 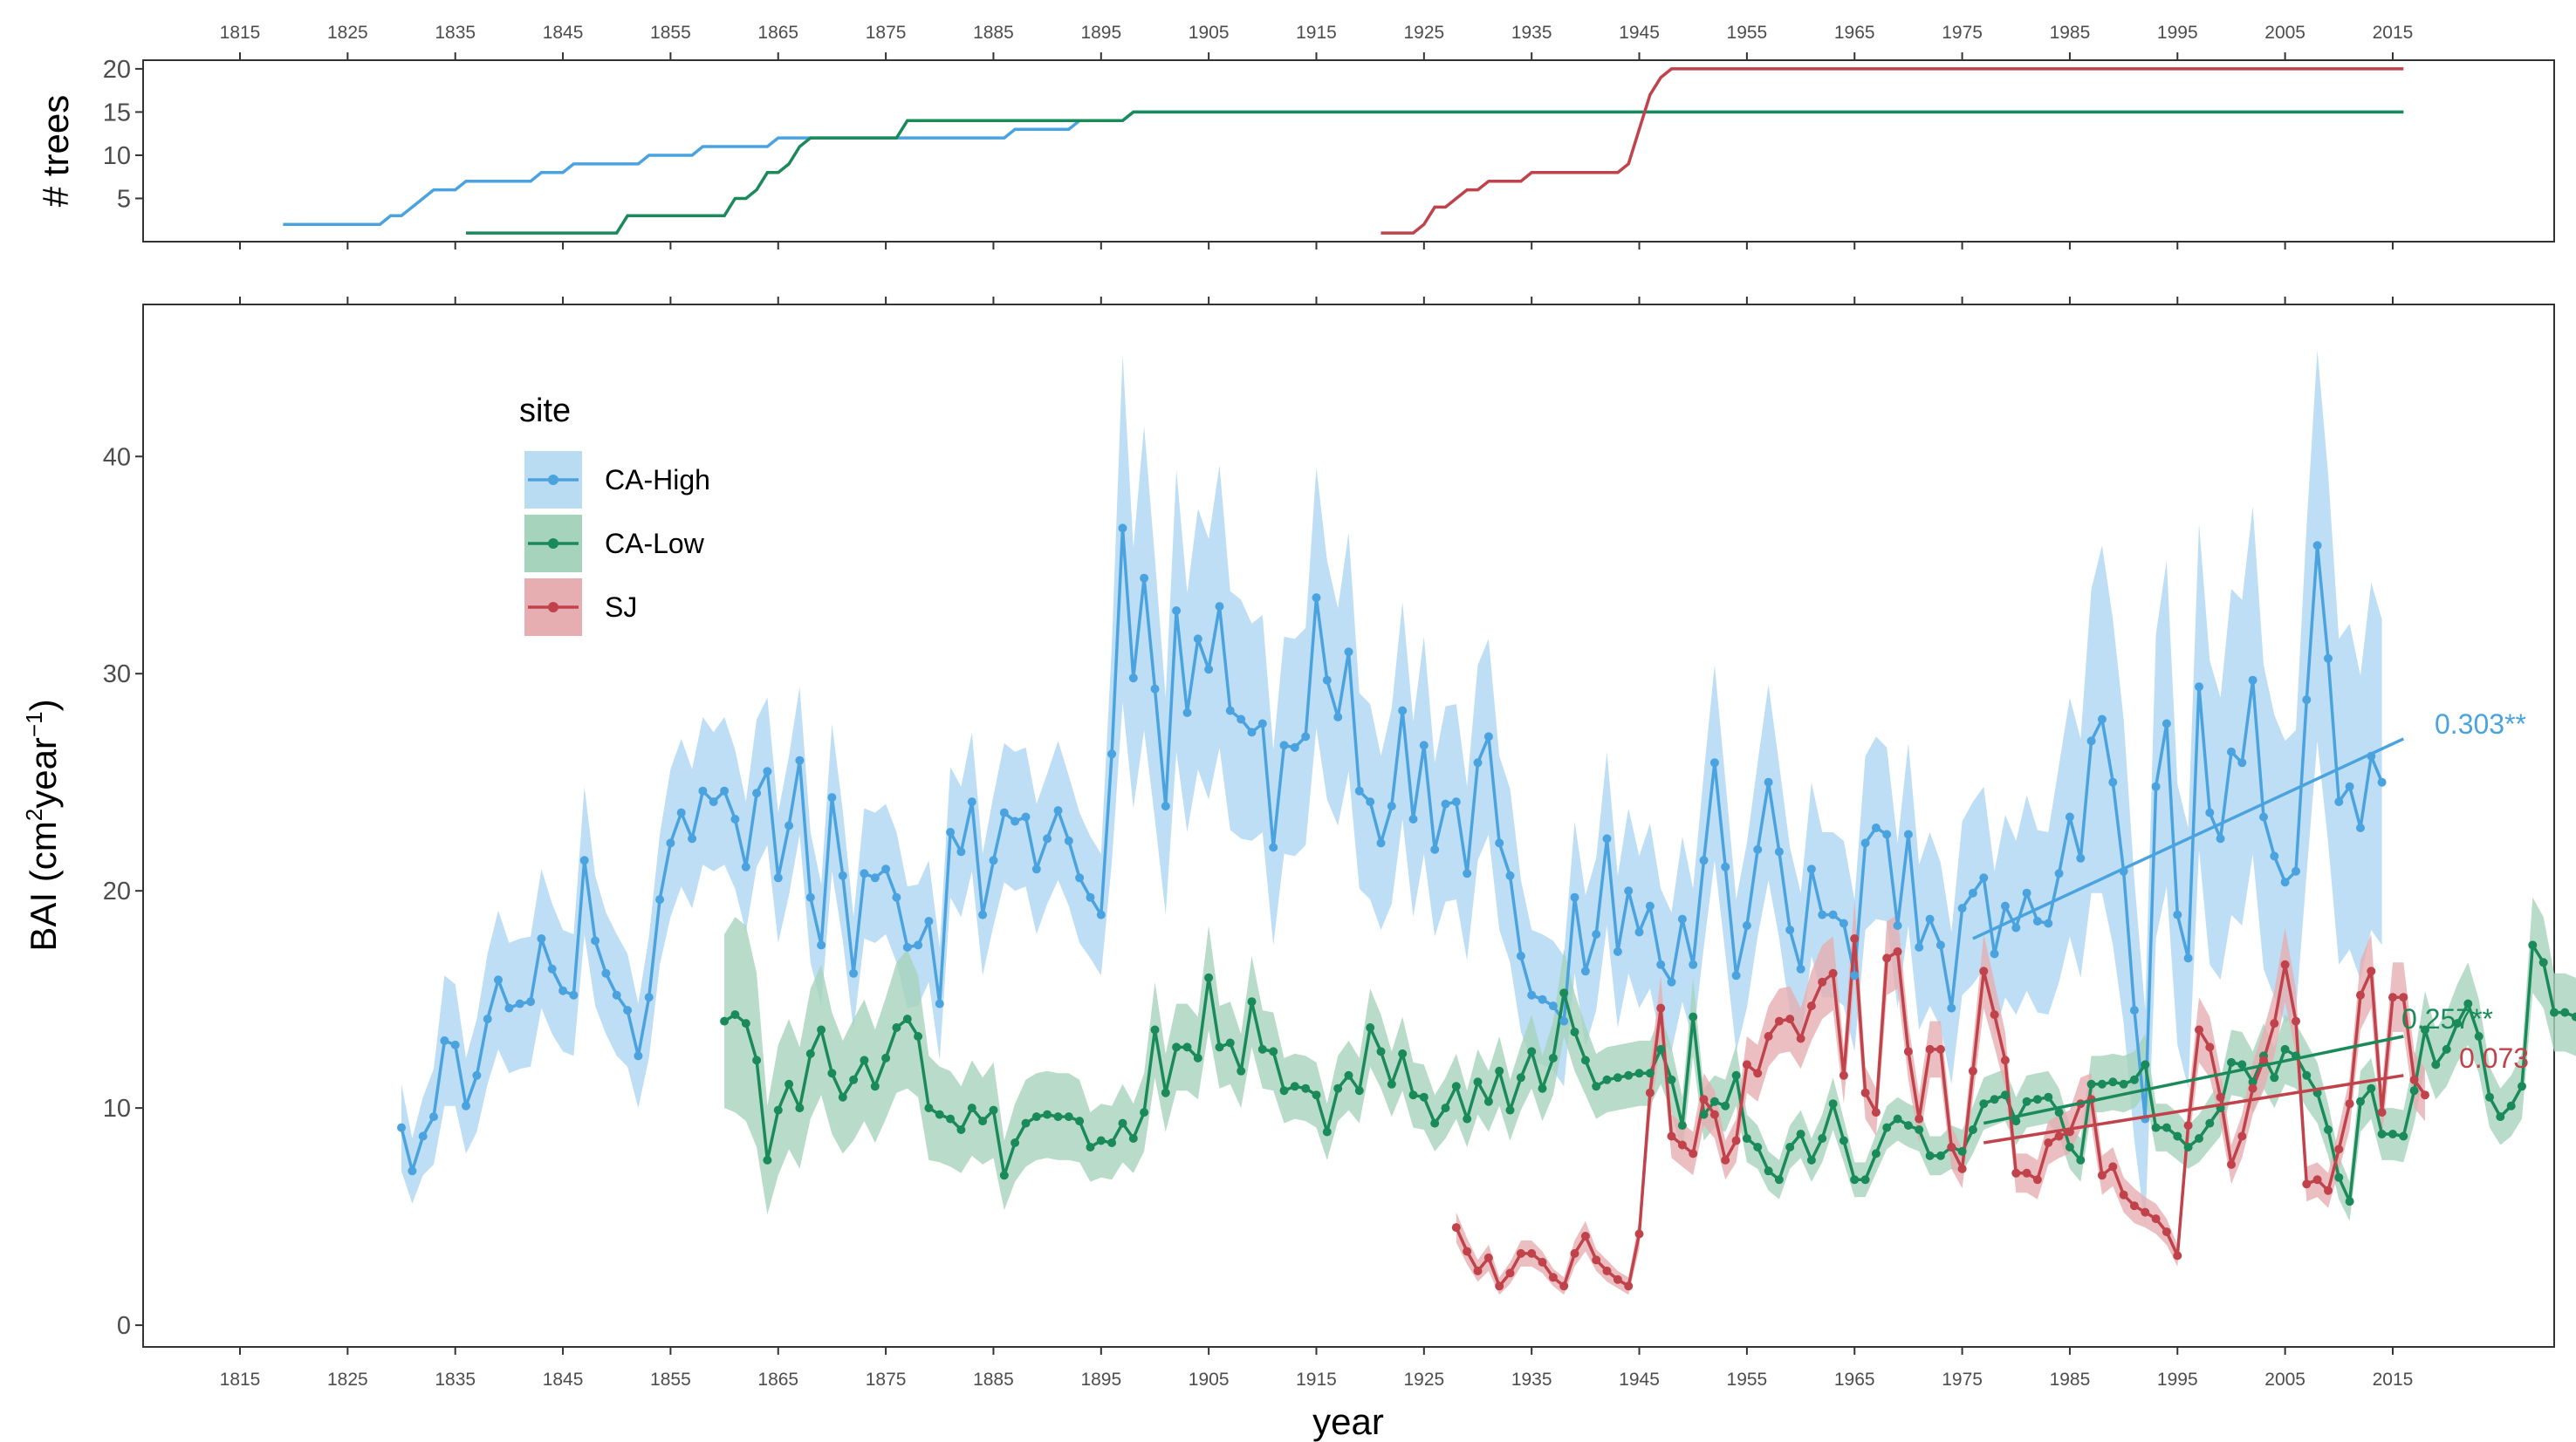 I want to click on bai-bottom-x-tick-label: 1955, so click(x=1748, y=1380).